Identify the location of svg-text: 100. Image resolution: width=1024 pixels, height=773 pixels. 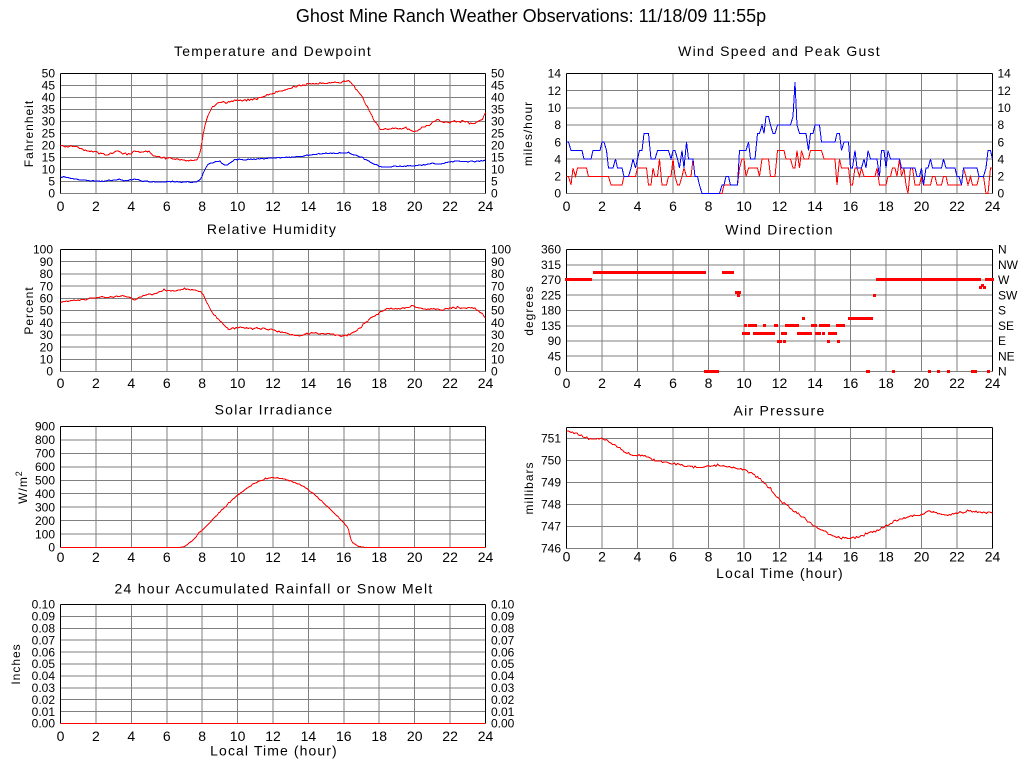
(501, 250).